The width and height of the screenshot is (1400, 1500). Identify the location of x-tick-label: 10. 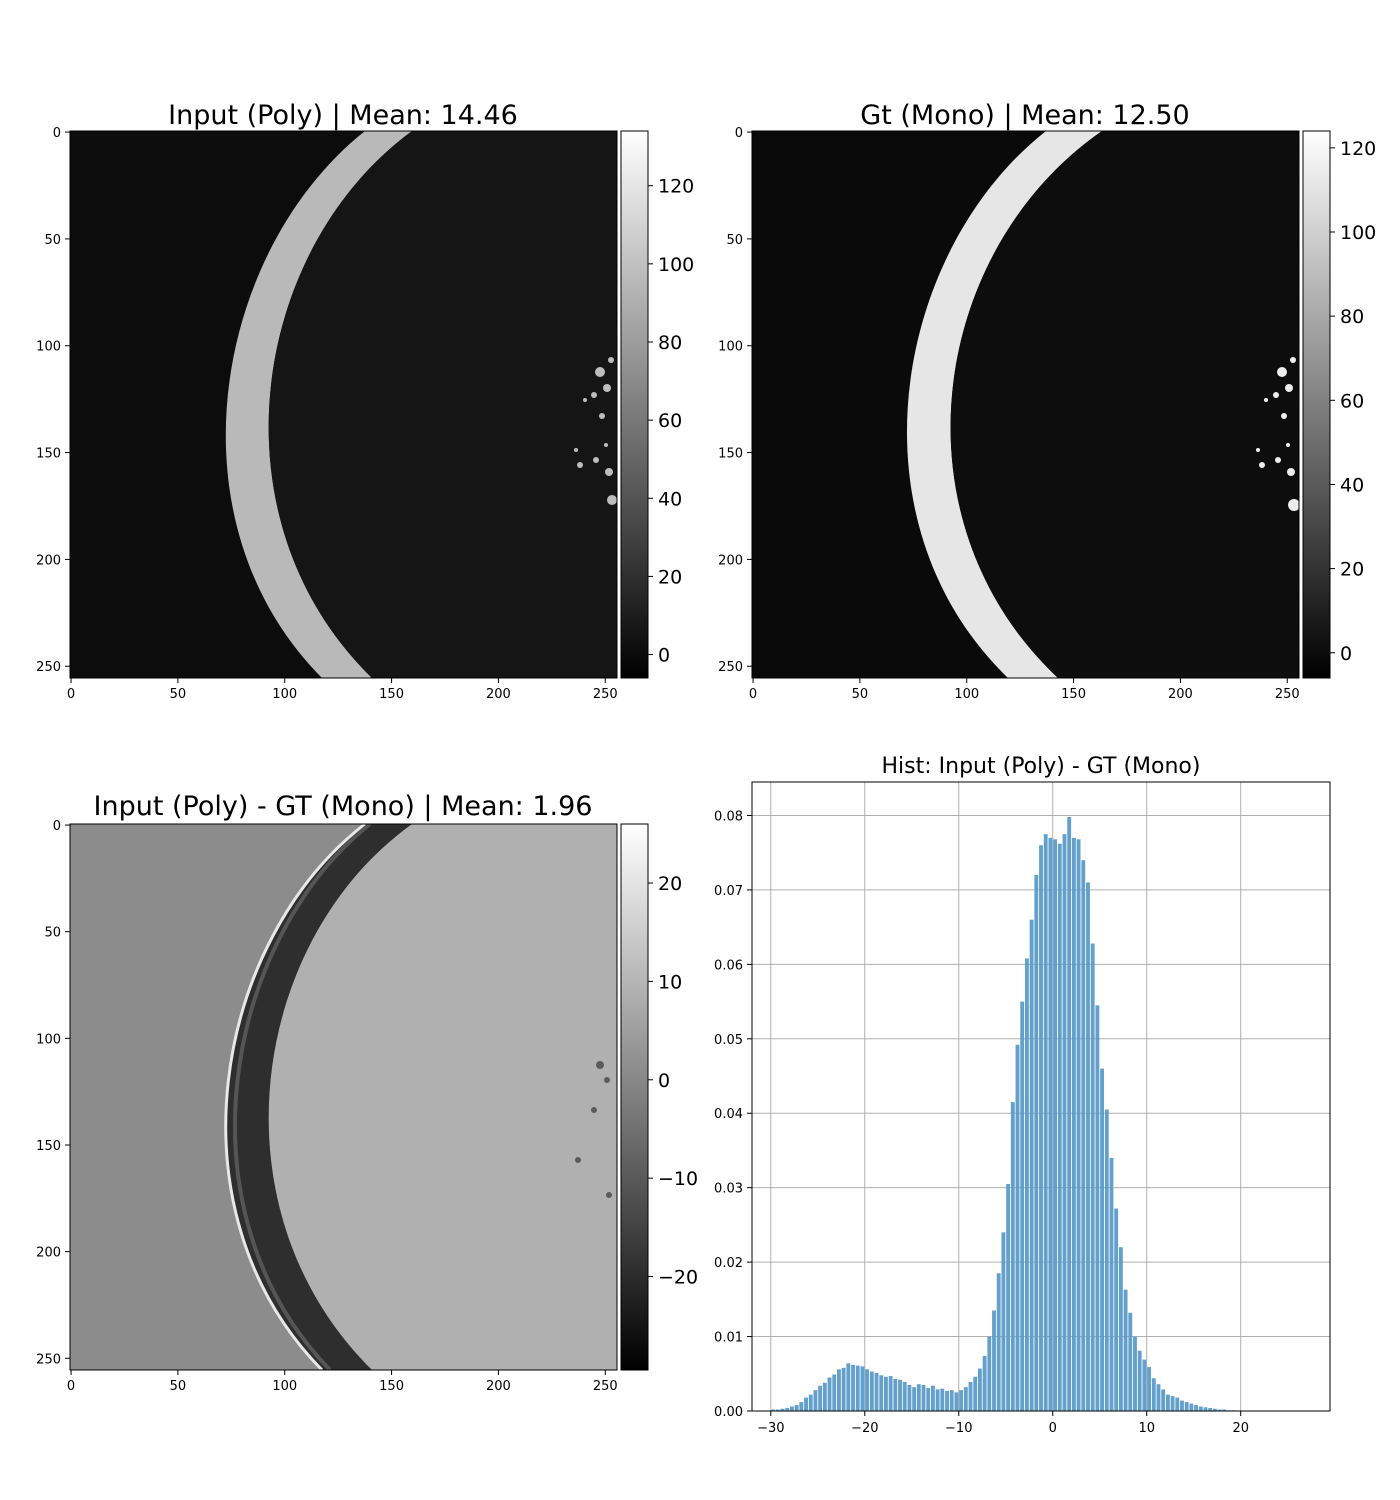
(1146, 1428).